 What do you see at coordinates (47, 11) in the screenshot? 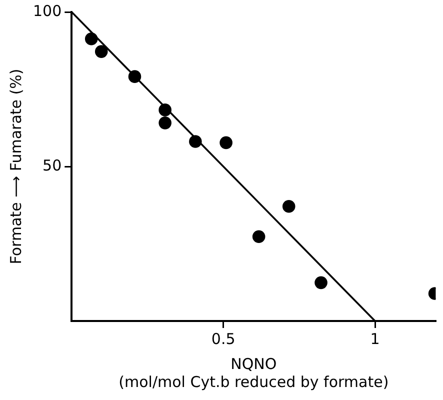
I see `y-tick-label: 100` at bounding box center [47, 11].